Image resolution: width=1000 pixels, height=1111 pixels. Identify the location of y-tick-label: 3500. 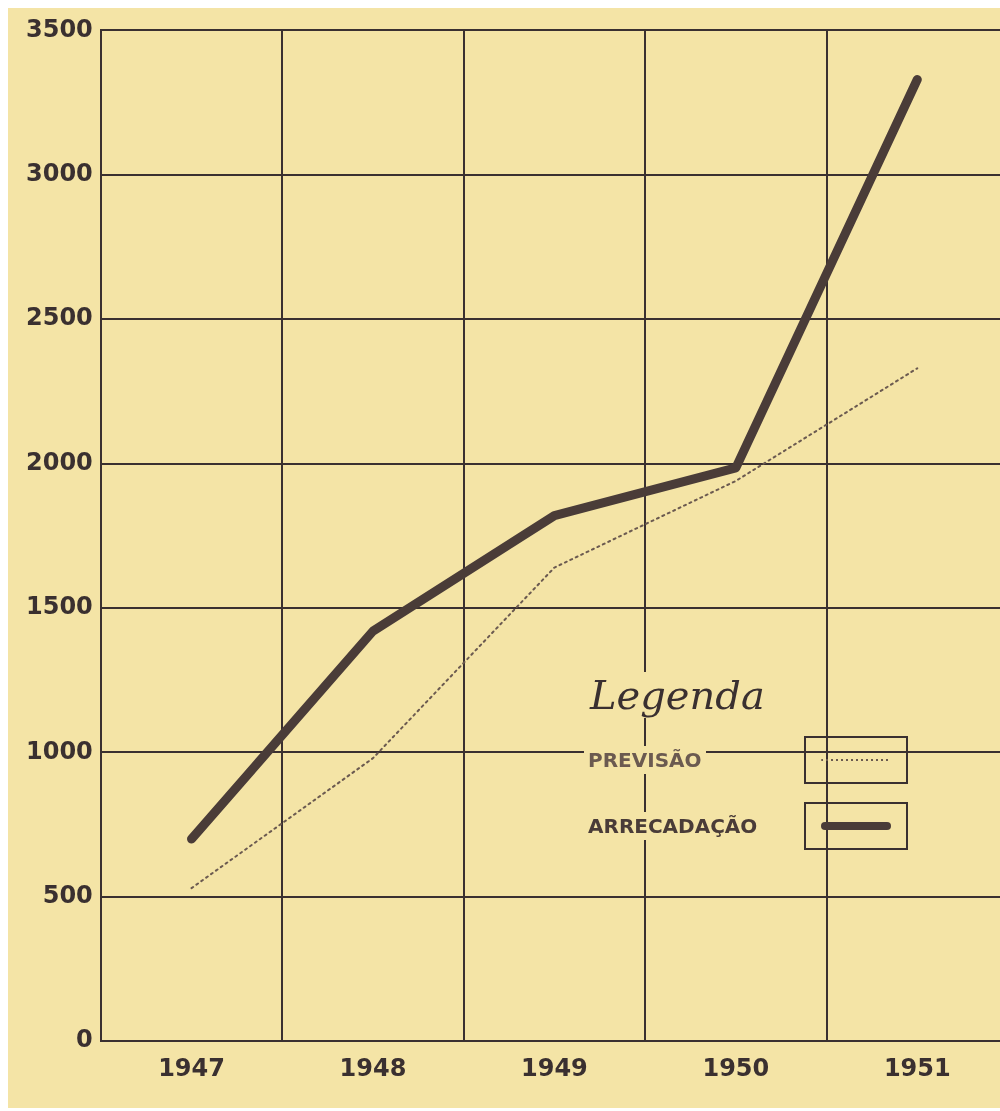
(59, 28).